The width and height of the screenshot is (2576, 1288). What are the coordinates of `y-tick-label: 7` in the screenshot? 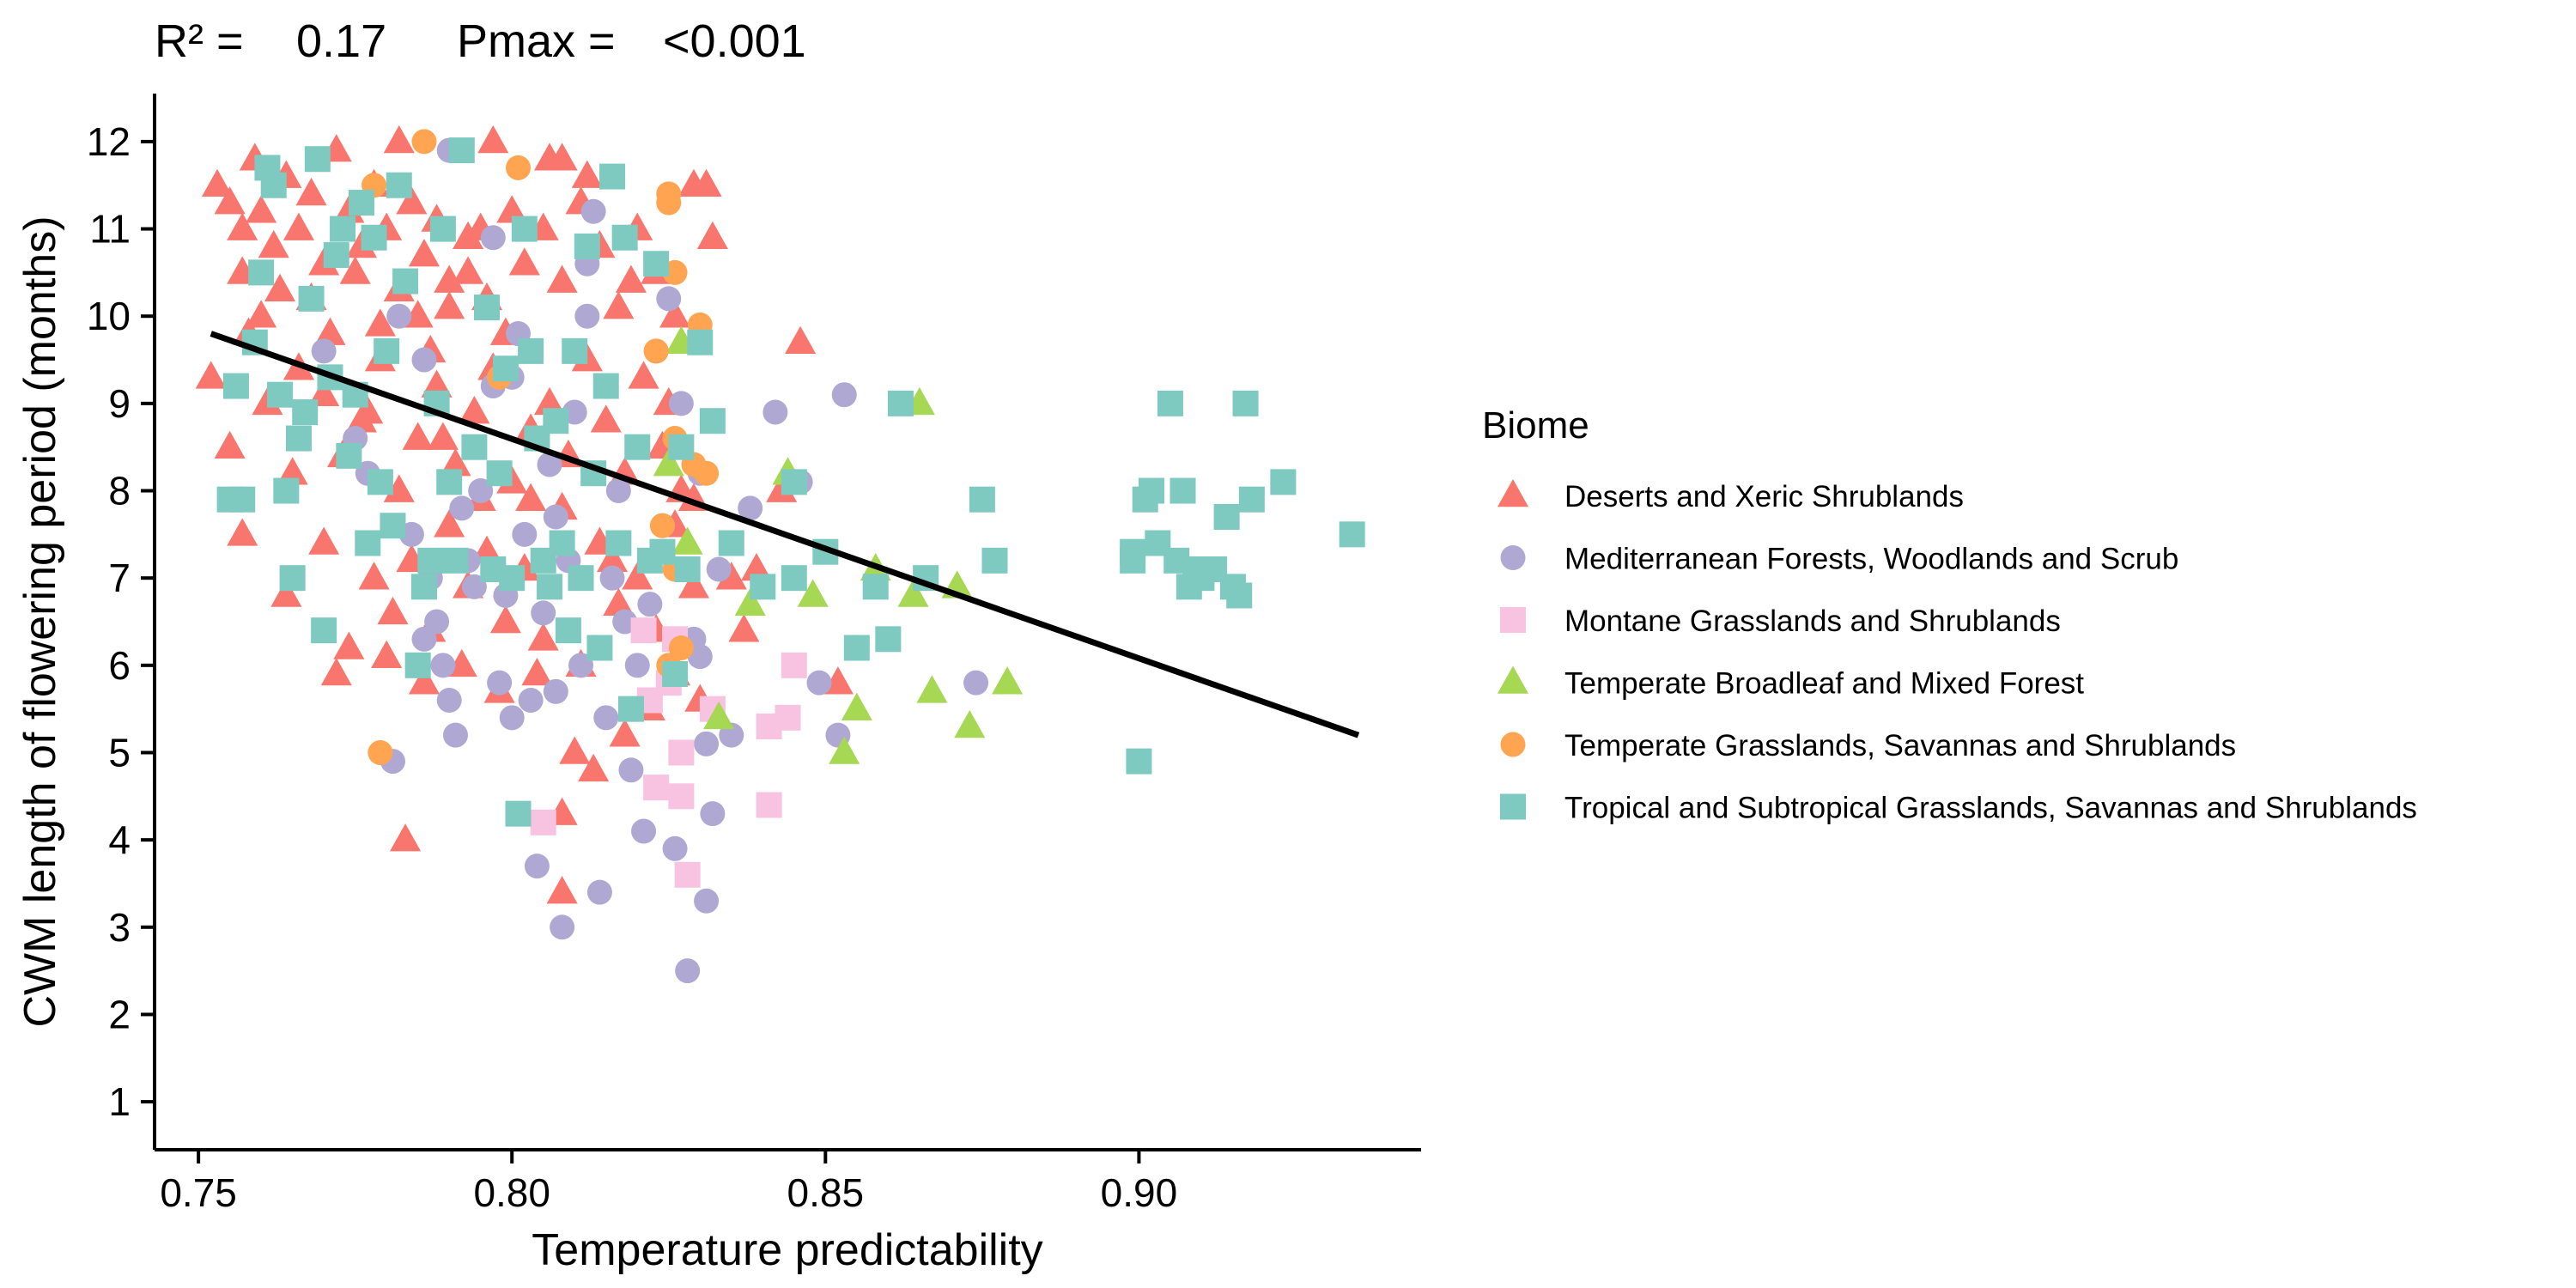 It's located at (119, 578).